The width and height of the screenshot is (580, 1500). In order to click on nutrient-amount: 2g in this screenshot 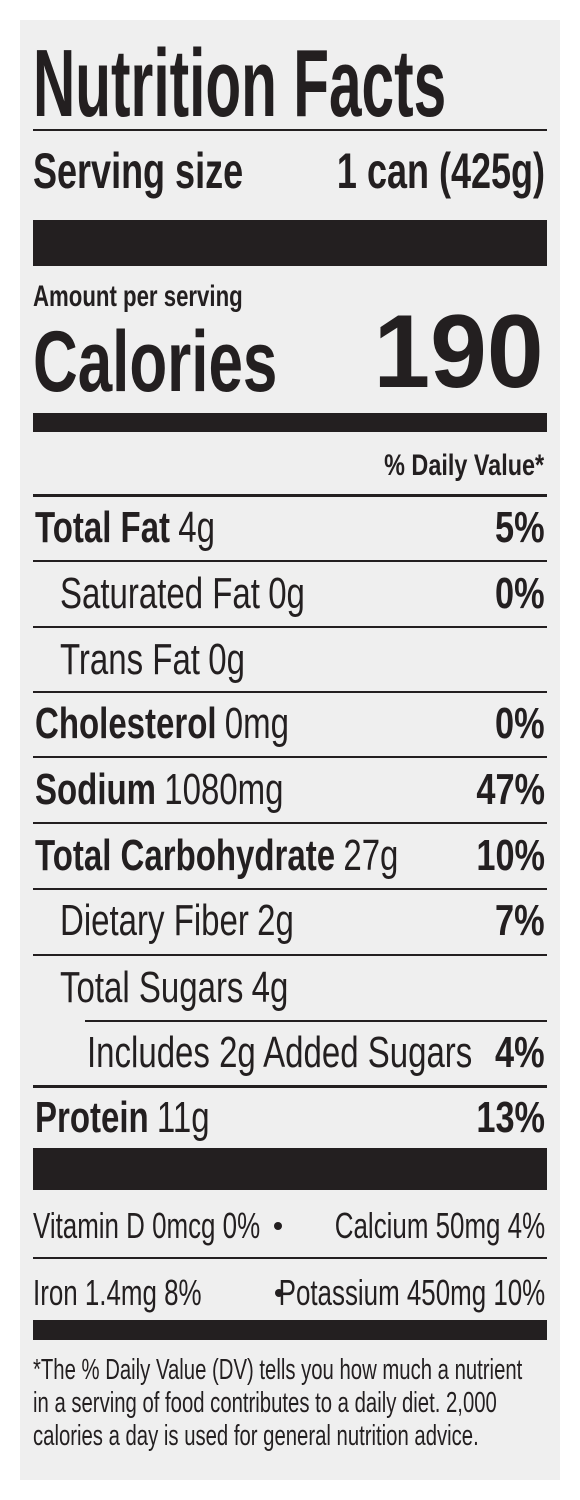, I will do `click(275, 920)`.